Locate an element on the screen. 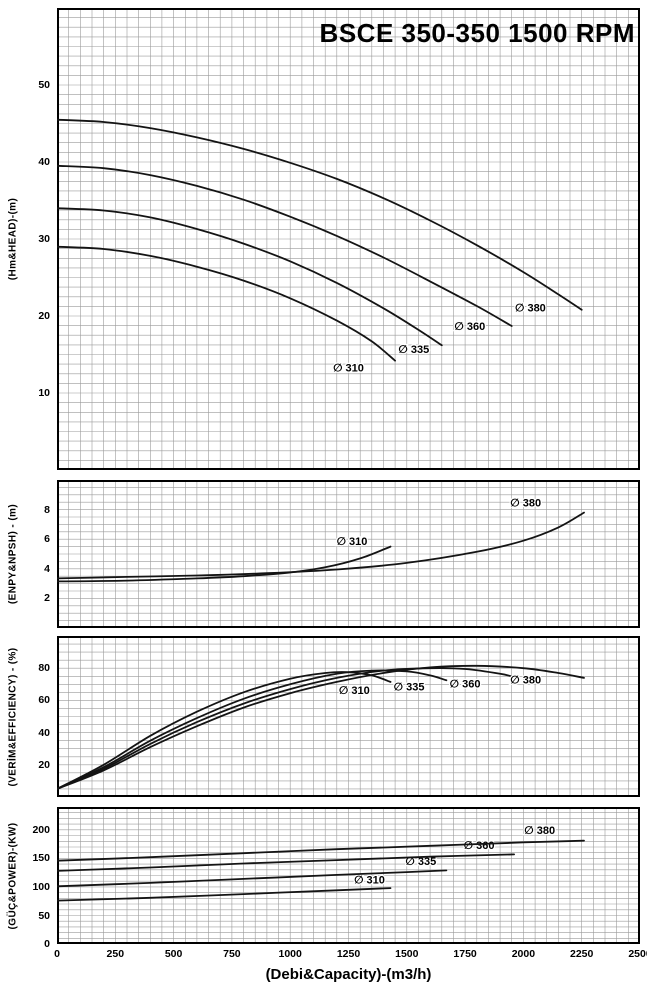 The height and width of the screenshot is (1000, 647). efficiency-y-tick: 40 is located at coordinates (44, 732).